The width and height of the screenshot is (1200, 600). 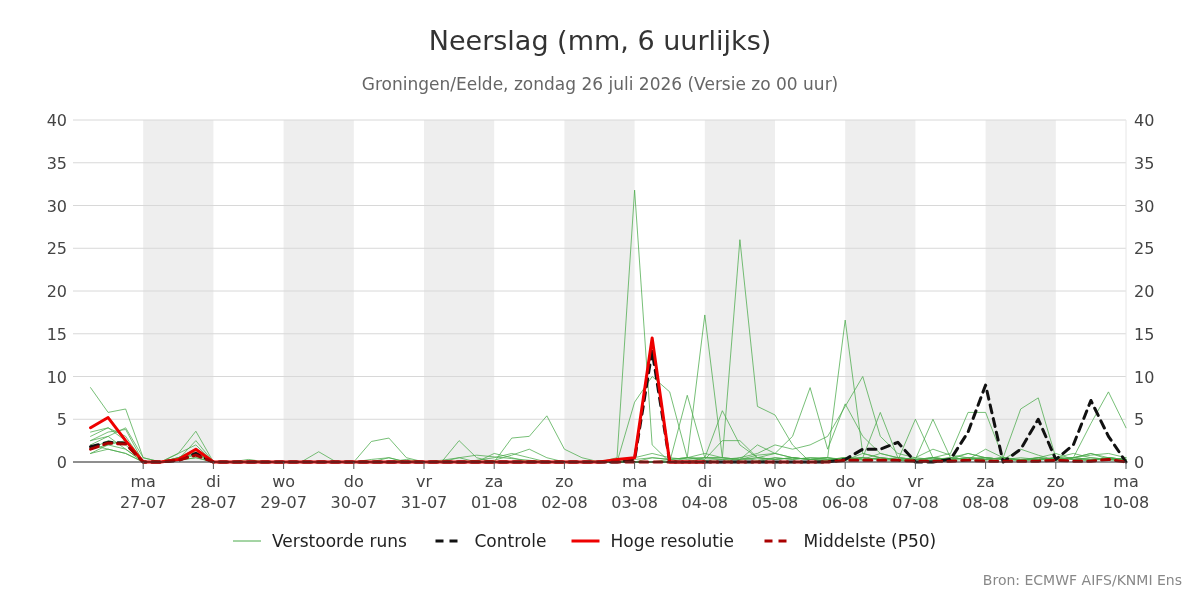 What do you see at coordinates (494, 492) in the screenshot?
I see `x-tick-label: za 01-08` at bounding box center [494, 492].